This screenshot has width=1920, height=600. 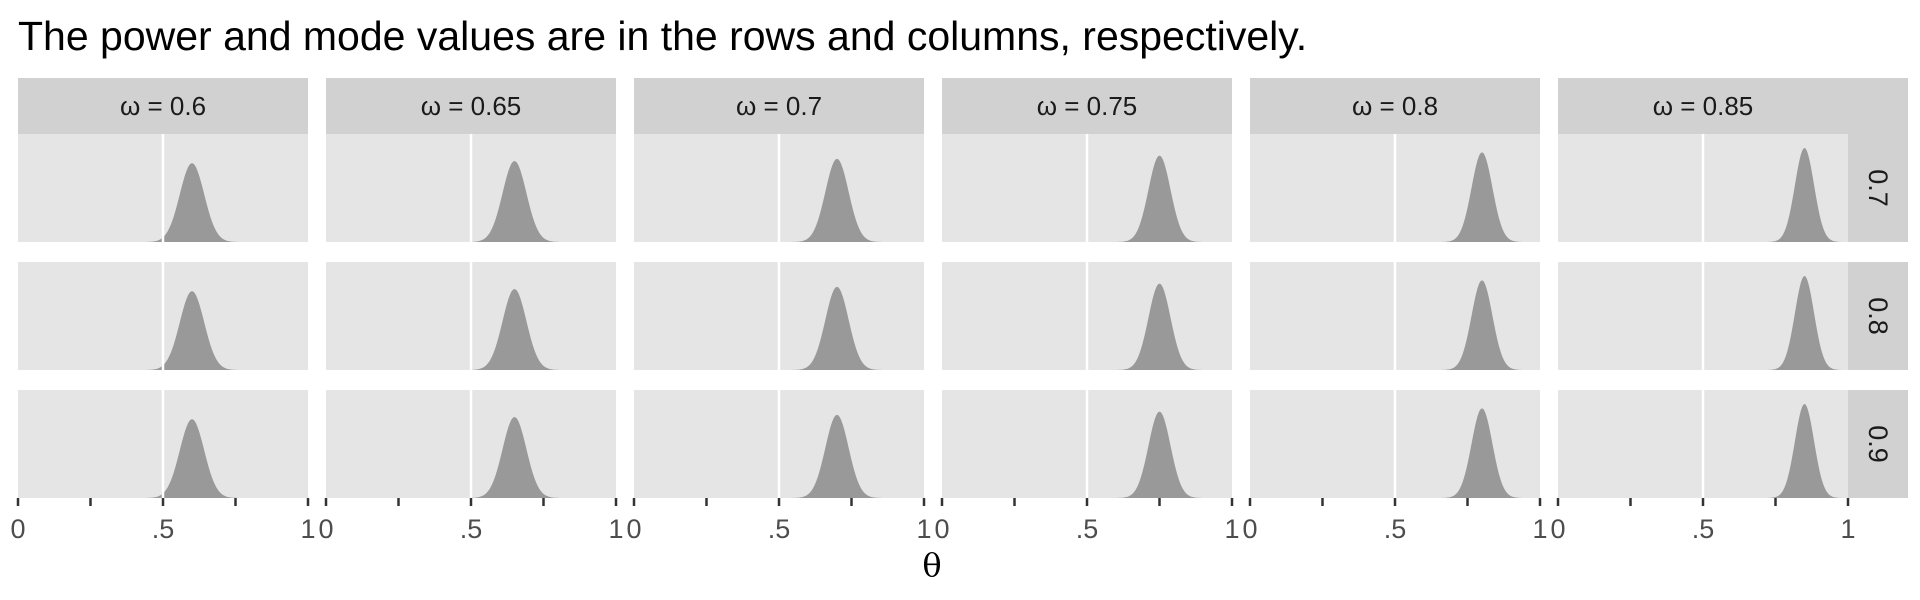 I want to click on column-strip-0-7: ω = 0.7, so click(x=779, y=106).